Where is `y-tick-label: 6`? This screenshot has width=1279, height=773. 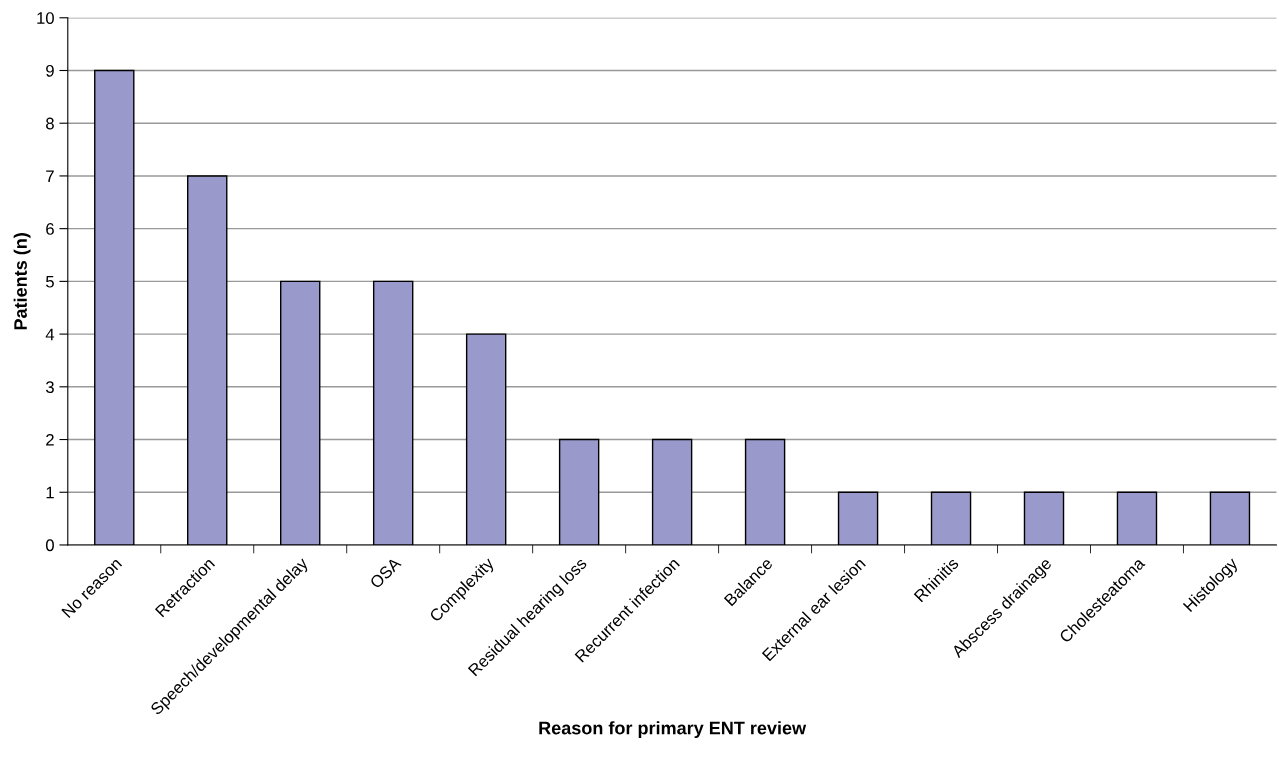 y-tick-label: 6 is located at coordinates (50, 229).